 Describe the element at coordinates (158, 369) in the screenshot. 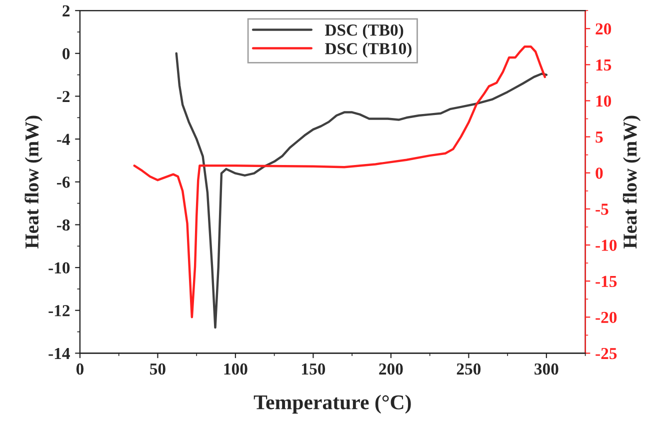

I see `x-tick-label: 50` at that location.